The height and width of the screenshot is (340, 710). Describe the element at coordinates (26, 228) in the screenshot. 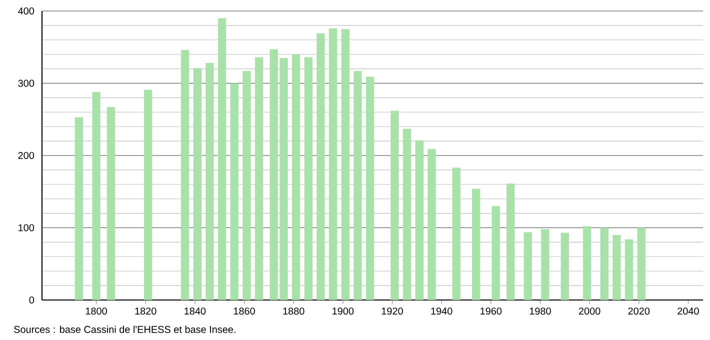

I see `y-tick-label: 100` at that location.